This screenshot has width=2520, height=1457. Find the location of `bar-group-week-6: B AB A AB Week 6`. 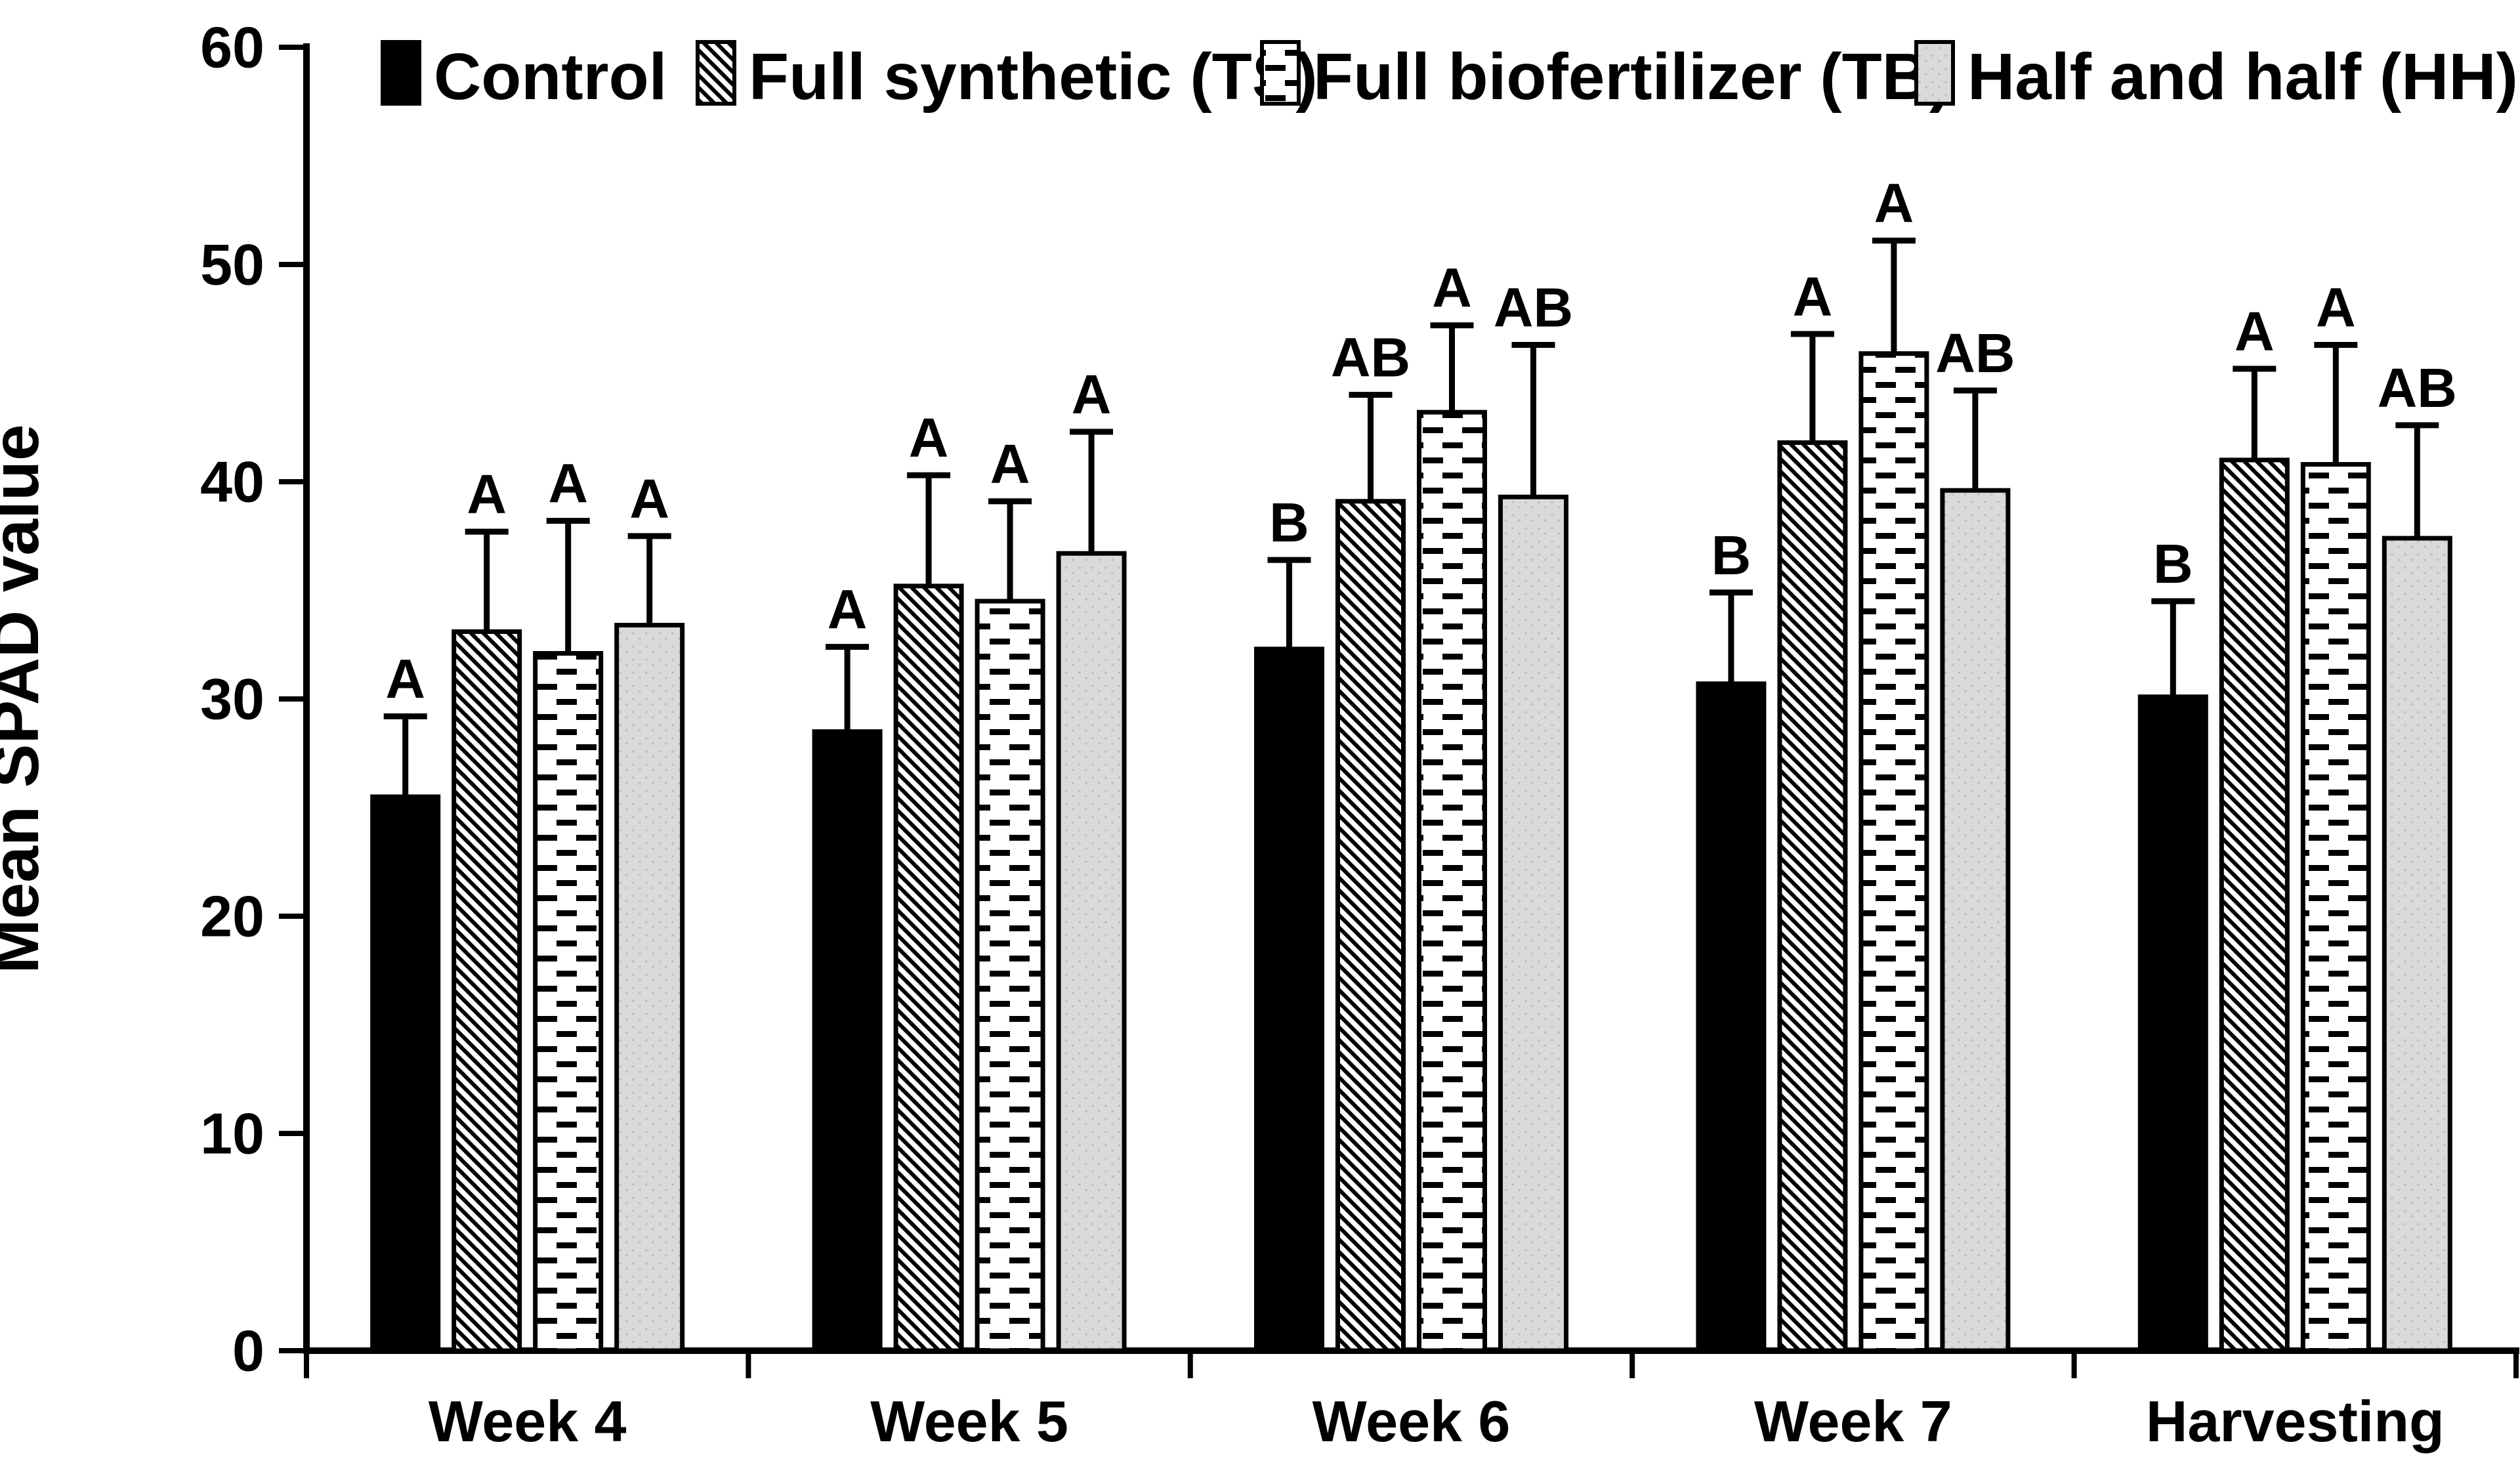

bar-group-week-6: B AB A AB Week 6 is located at coordinates (1413, 855).